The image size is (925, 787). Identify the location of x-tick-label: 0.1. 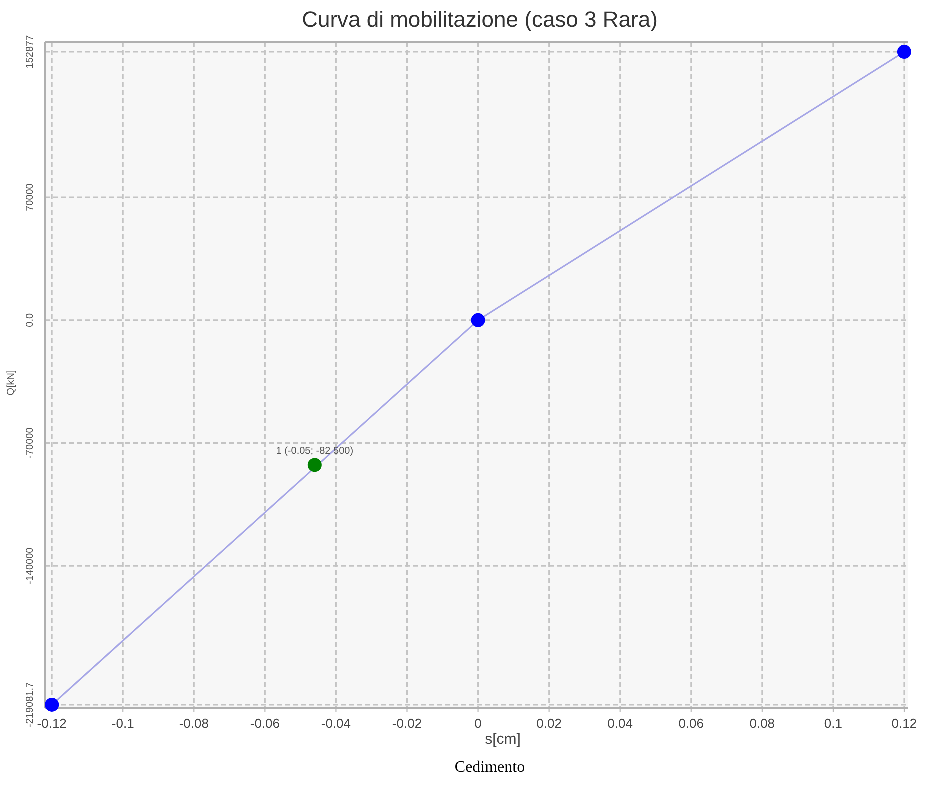
(833, 723).